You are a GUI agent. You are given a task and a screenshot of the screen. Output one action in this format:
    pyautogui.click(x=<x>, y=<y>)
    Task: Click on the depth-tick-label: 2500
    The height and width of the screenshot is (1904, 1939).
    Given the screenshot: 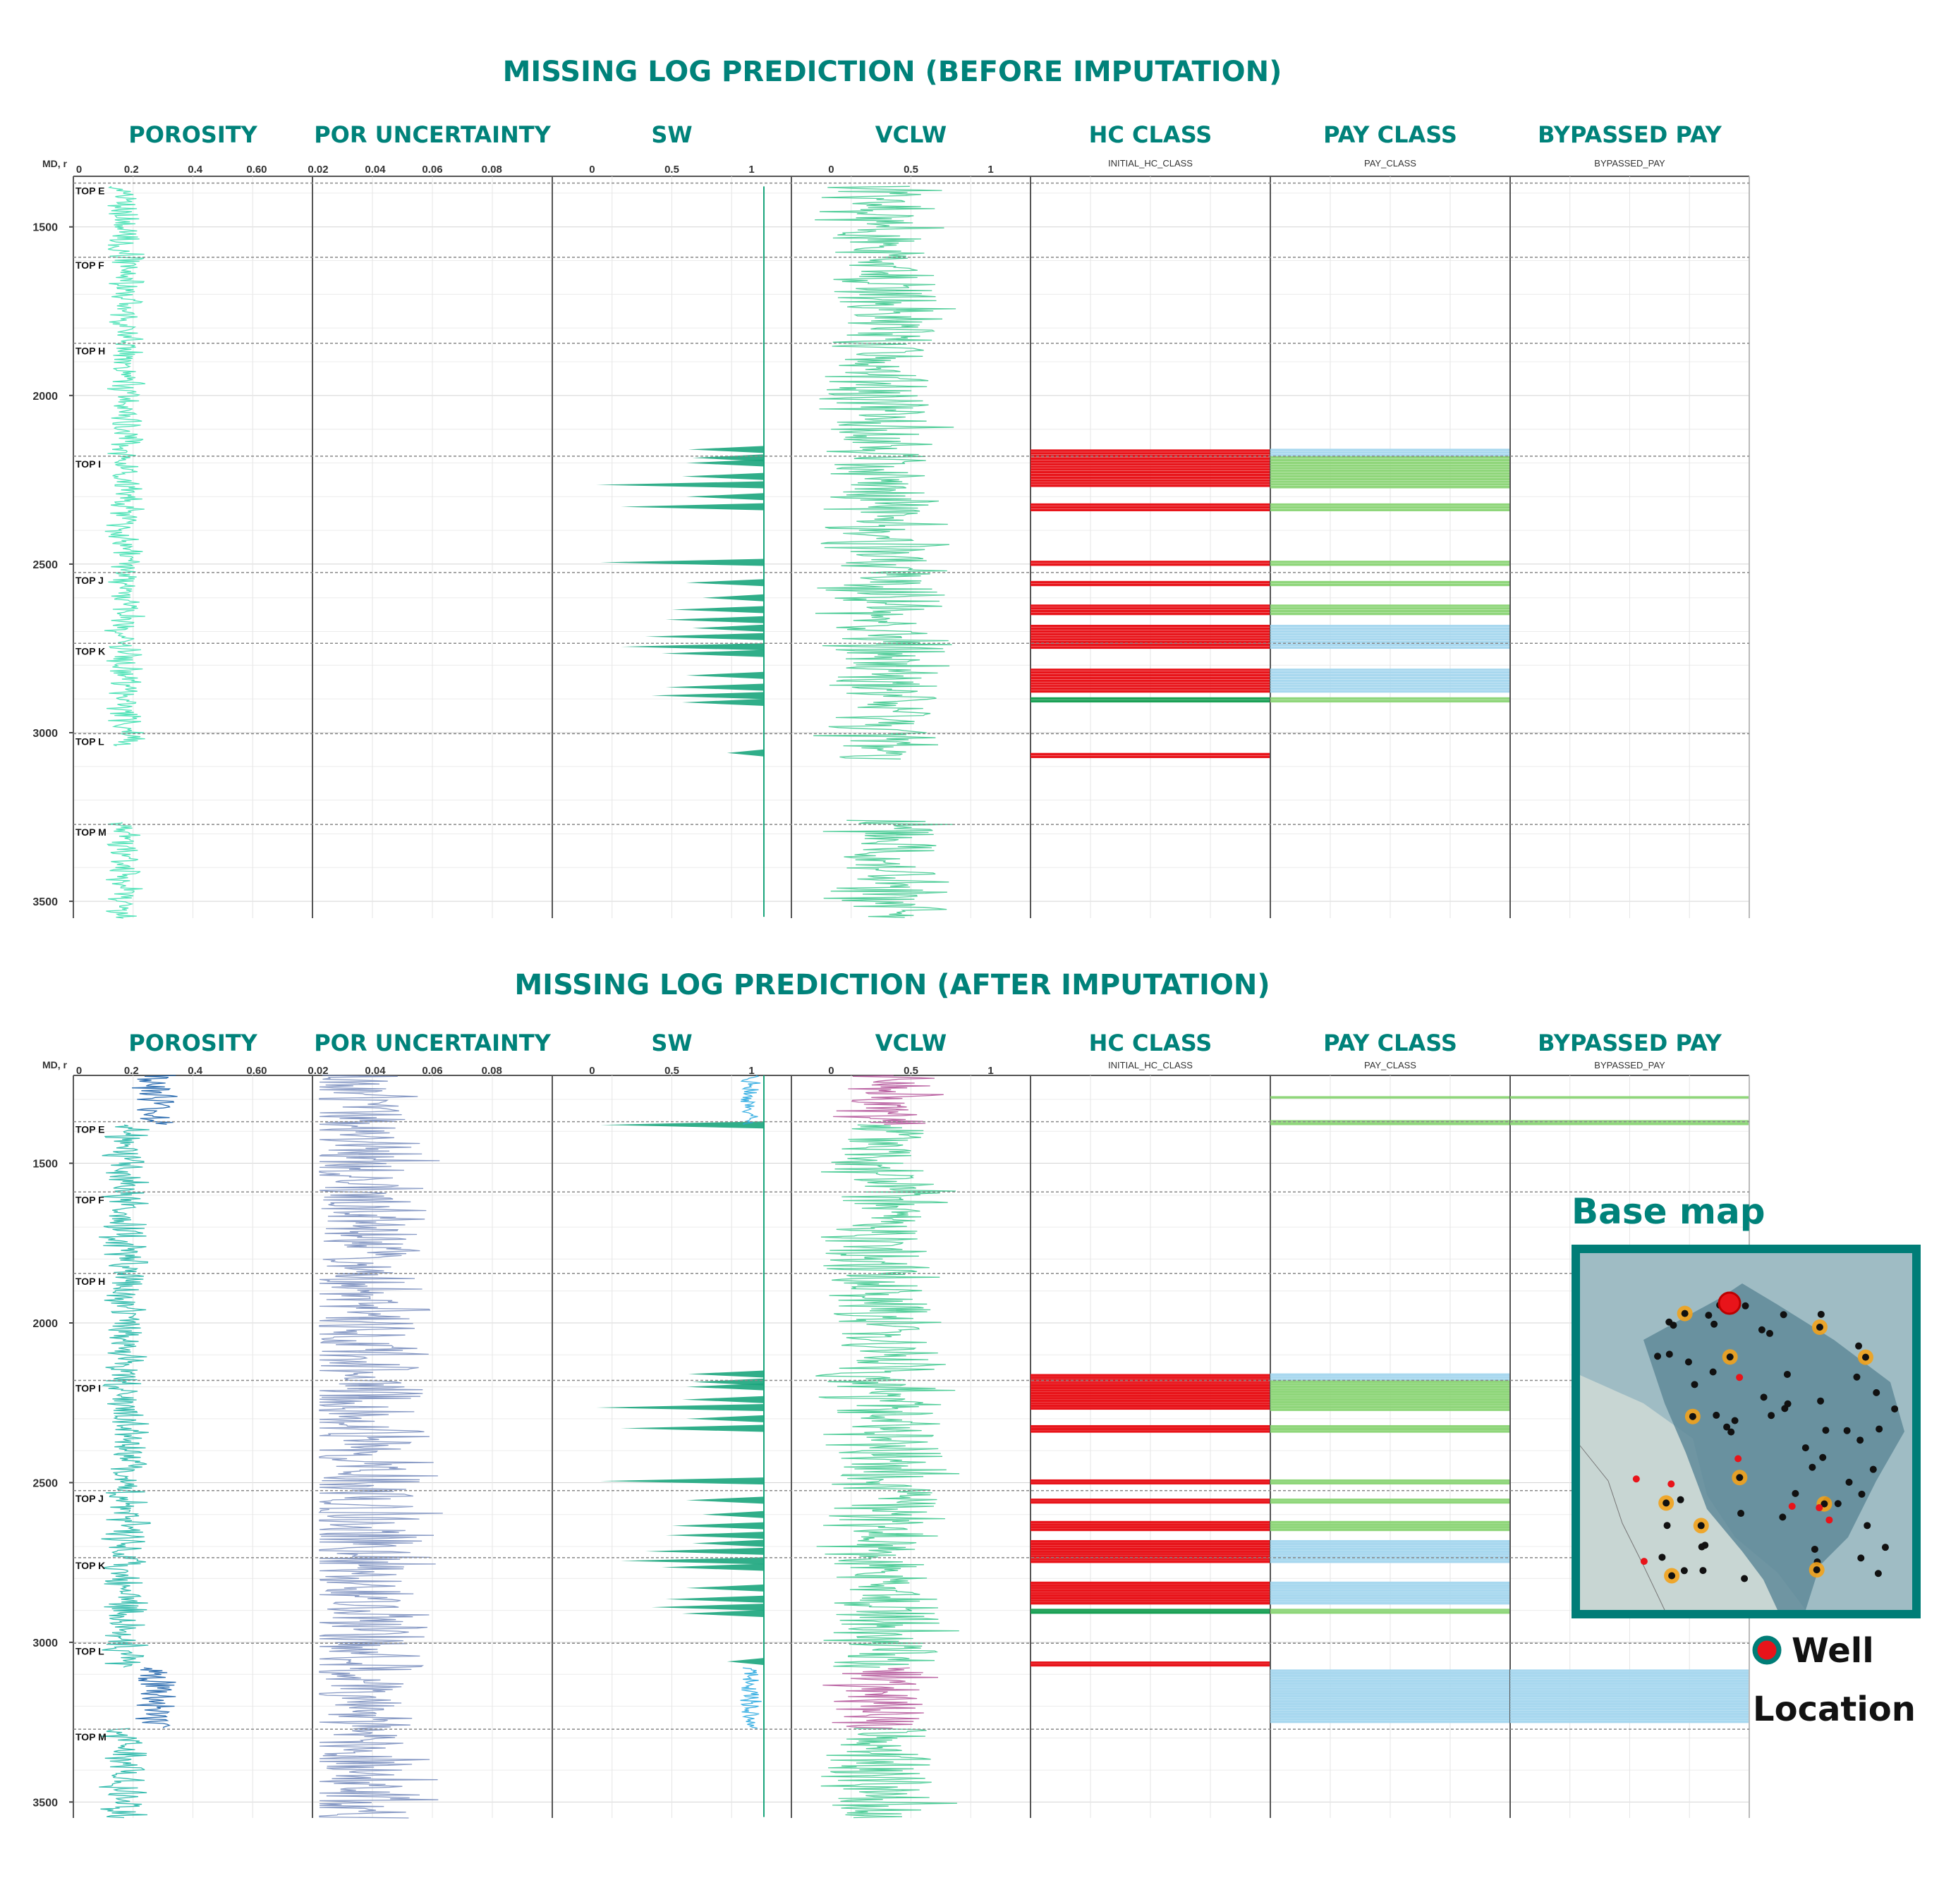 What is the action you would take?
    pyautogui.click(x=45, y=565)
    